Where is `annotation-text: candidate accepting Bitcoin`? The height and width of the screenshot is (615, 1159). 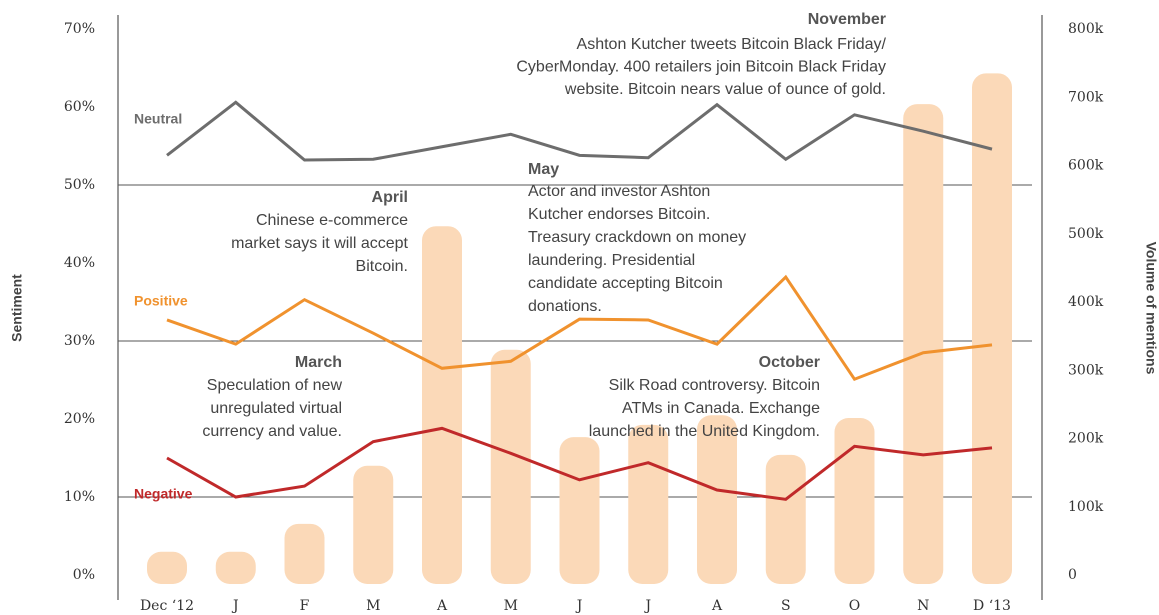
annotation-text: candidate accepting Bitcoin is located at coordinates (625, 283).